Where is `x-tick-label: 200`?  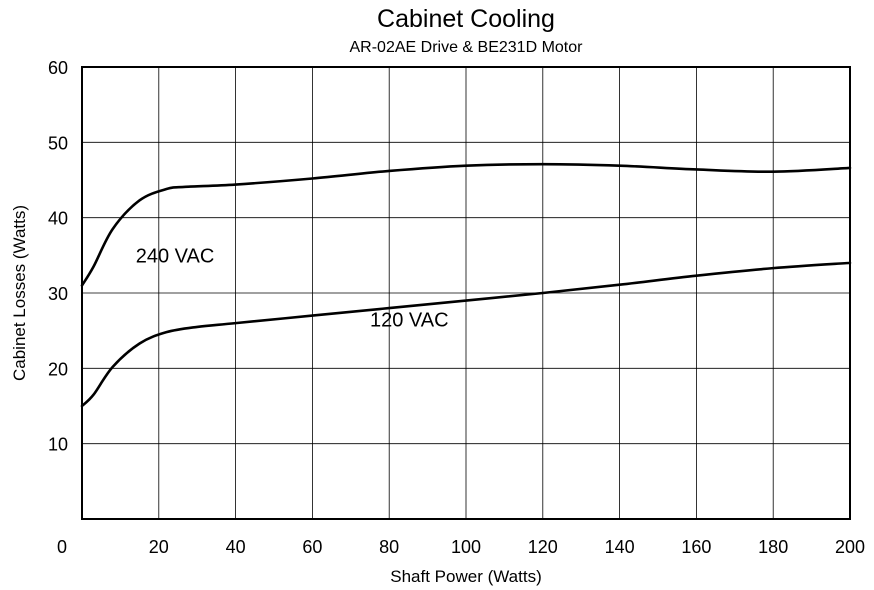 x-tick-label: 200 is located at coordinates (850, 547).